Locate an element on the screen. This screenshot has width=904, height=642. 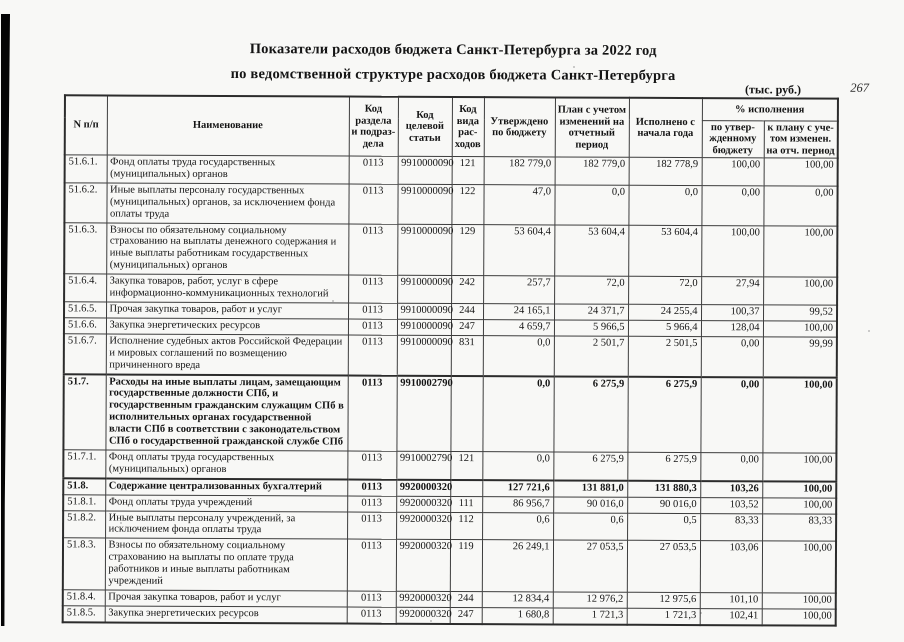
cell-name: Содержание централизованных бухгалтерий is located at coordinates (226, 487).